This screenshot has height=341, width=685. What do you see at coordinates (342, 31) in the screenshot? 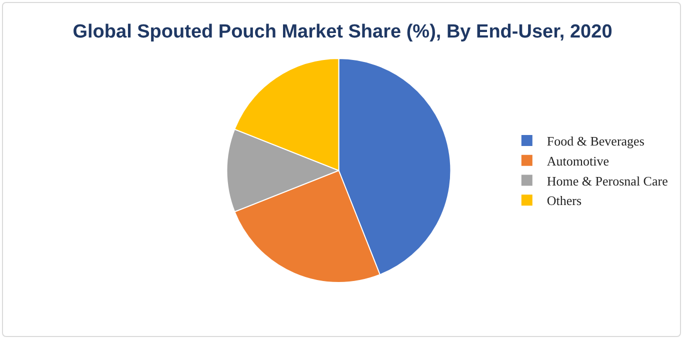
I see `chart-title: Global Spouted Pouch Market Share (%), By End-User, 2020` at bounding box center [342, 31].